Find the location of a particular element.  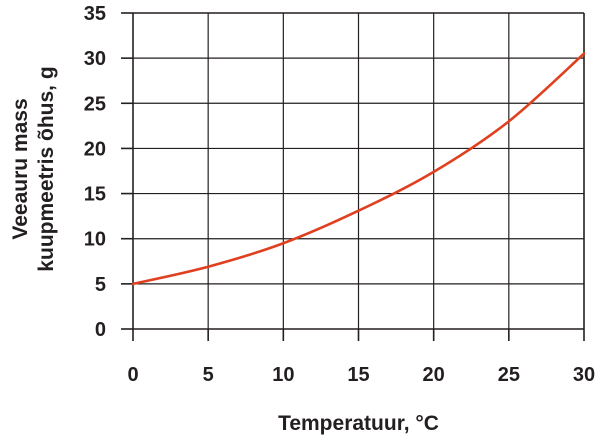

x-tick-label: 0 is located at coordinates (132, 375).